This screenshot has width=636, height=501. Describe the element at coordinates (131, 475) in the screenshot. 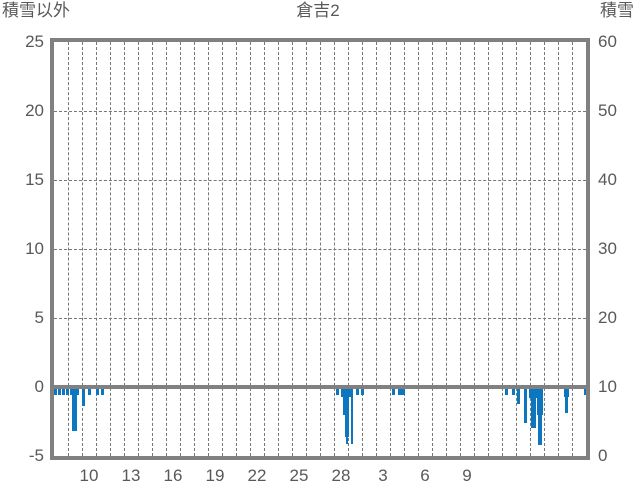

I see `x-tick-label: 13` at that location.